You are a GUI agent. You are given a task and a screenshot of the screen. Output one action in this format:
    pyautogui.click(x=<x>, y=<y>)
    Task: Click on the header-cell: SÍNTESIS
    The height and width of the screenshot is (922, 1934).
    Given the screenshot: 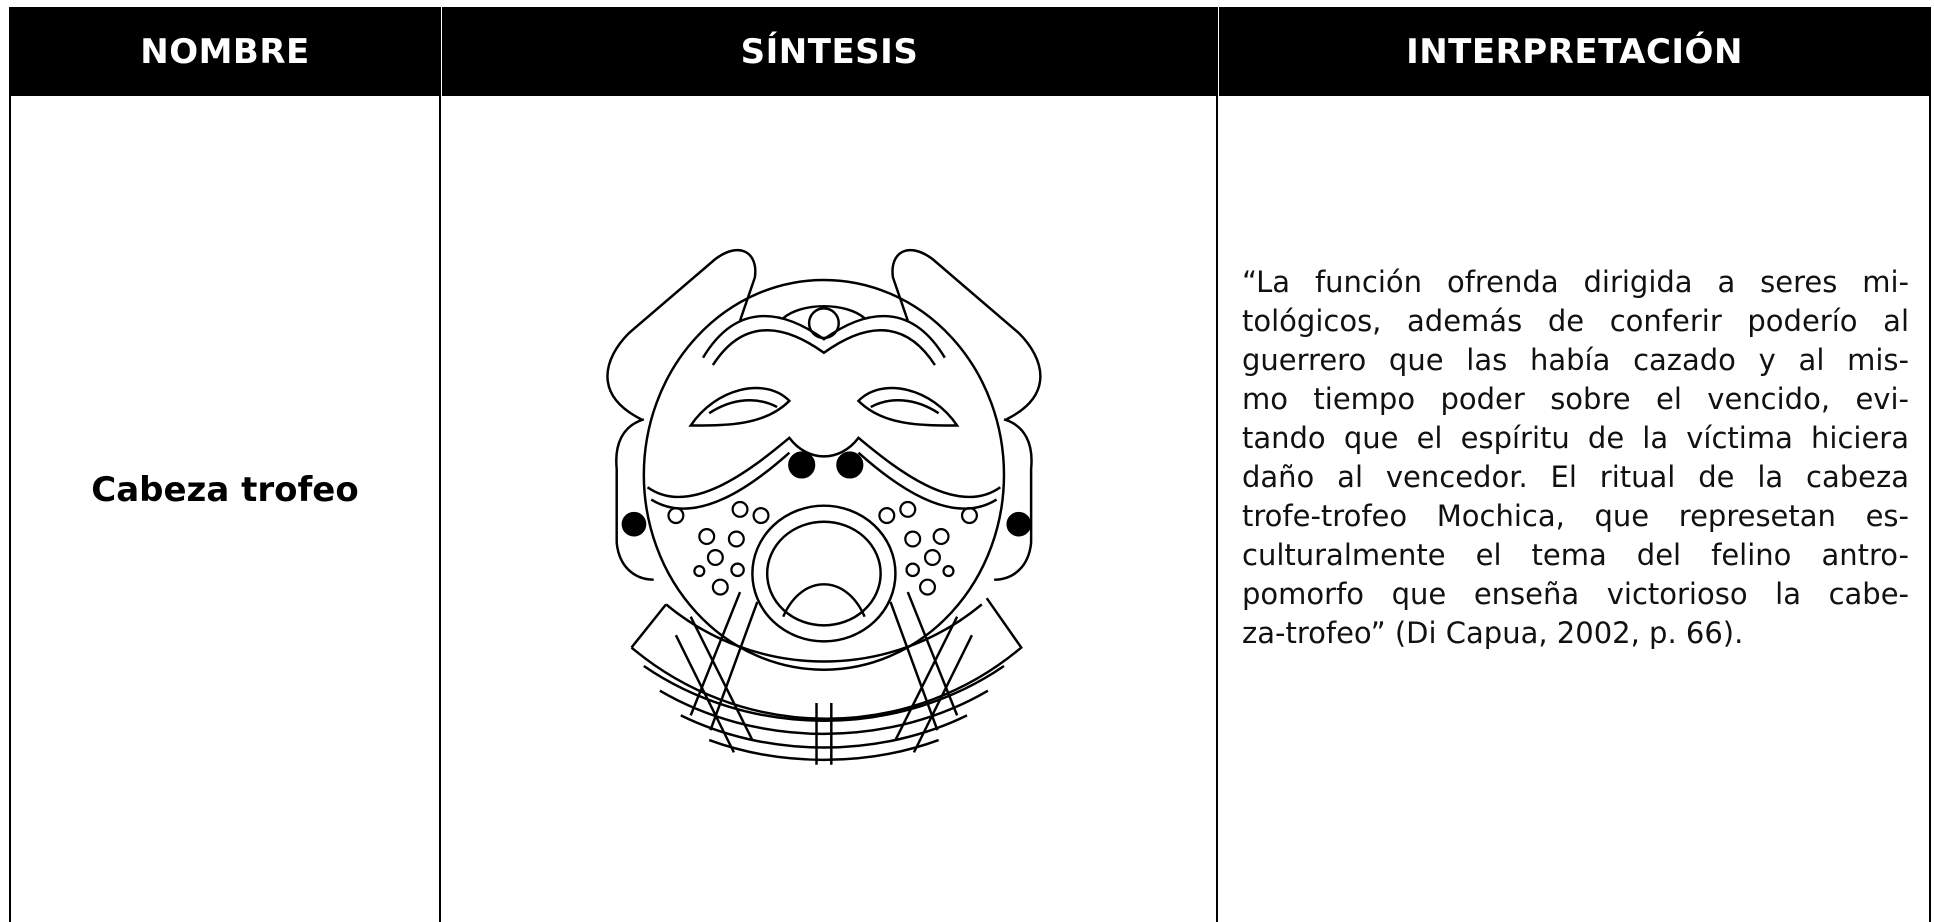 What is the action you would take?
    pyautogui.click(x=829, y=51)
    